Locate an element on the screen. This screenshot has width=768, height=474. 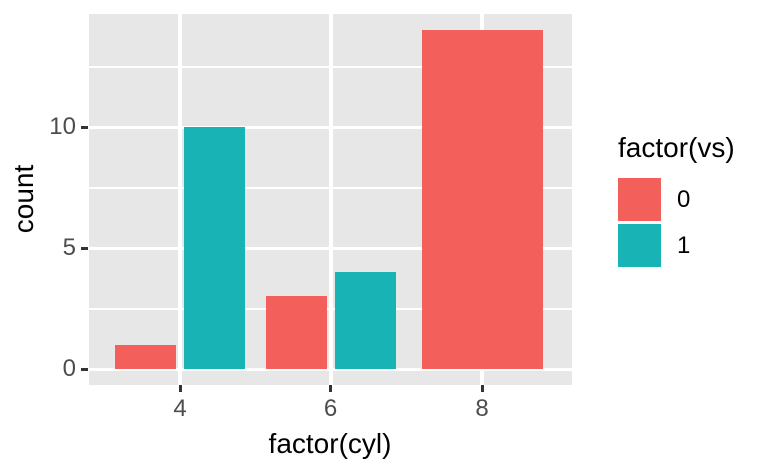
bar-cyl4-vs0 is located at coordinates (145, 356).